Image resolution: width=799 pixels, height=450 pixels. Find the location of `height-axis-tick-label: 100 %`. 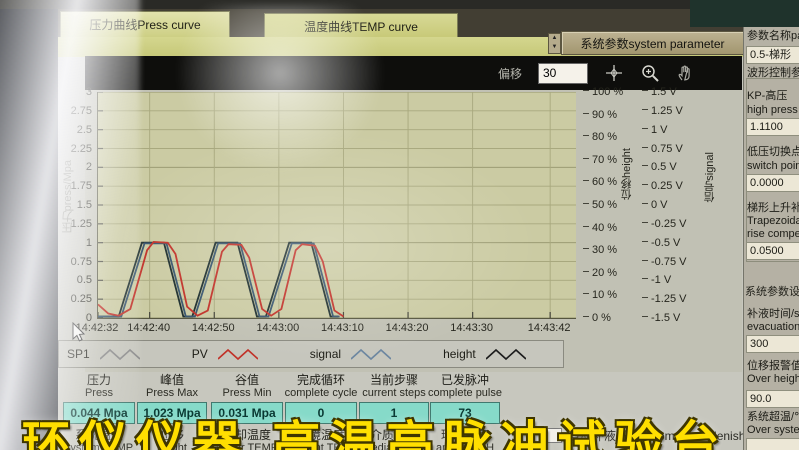

height-axis-tick-label: 100 % is located at coordinates (603, 92).